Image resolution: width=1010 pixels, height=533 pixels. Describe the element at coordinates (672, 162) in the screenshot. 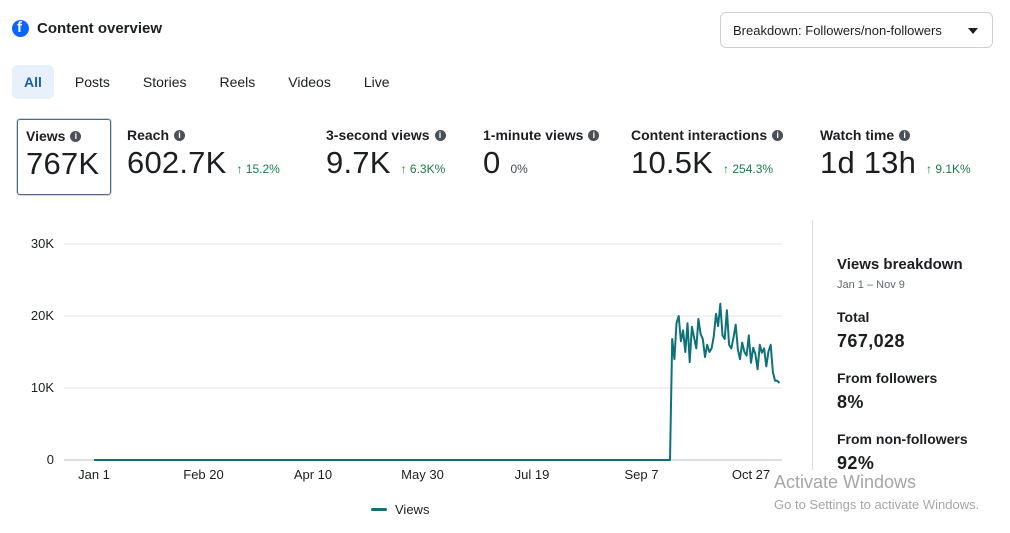

I see `metric-value: 10.5K` at that location.